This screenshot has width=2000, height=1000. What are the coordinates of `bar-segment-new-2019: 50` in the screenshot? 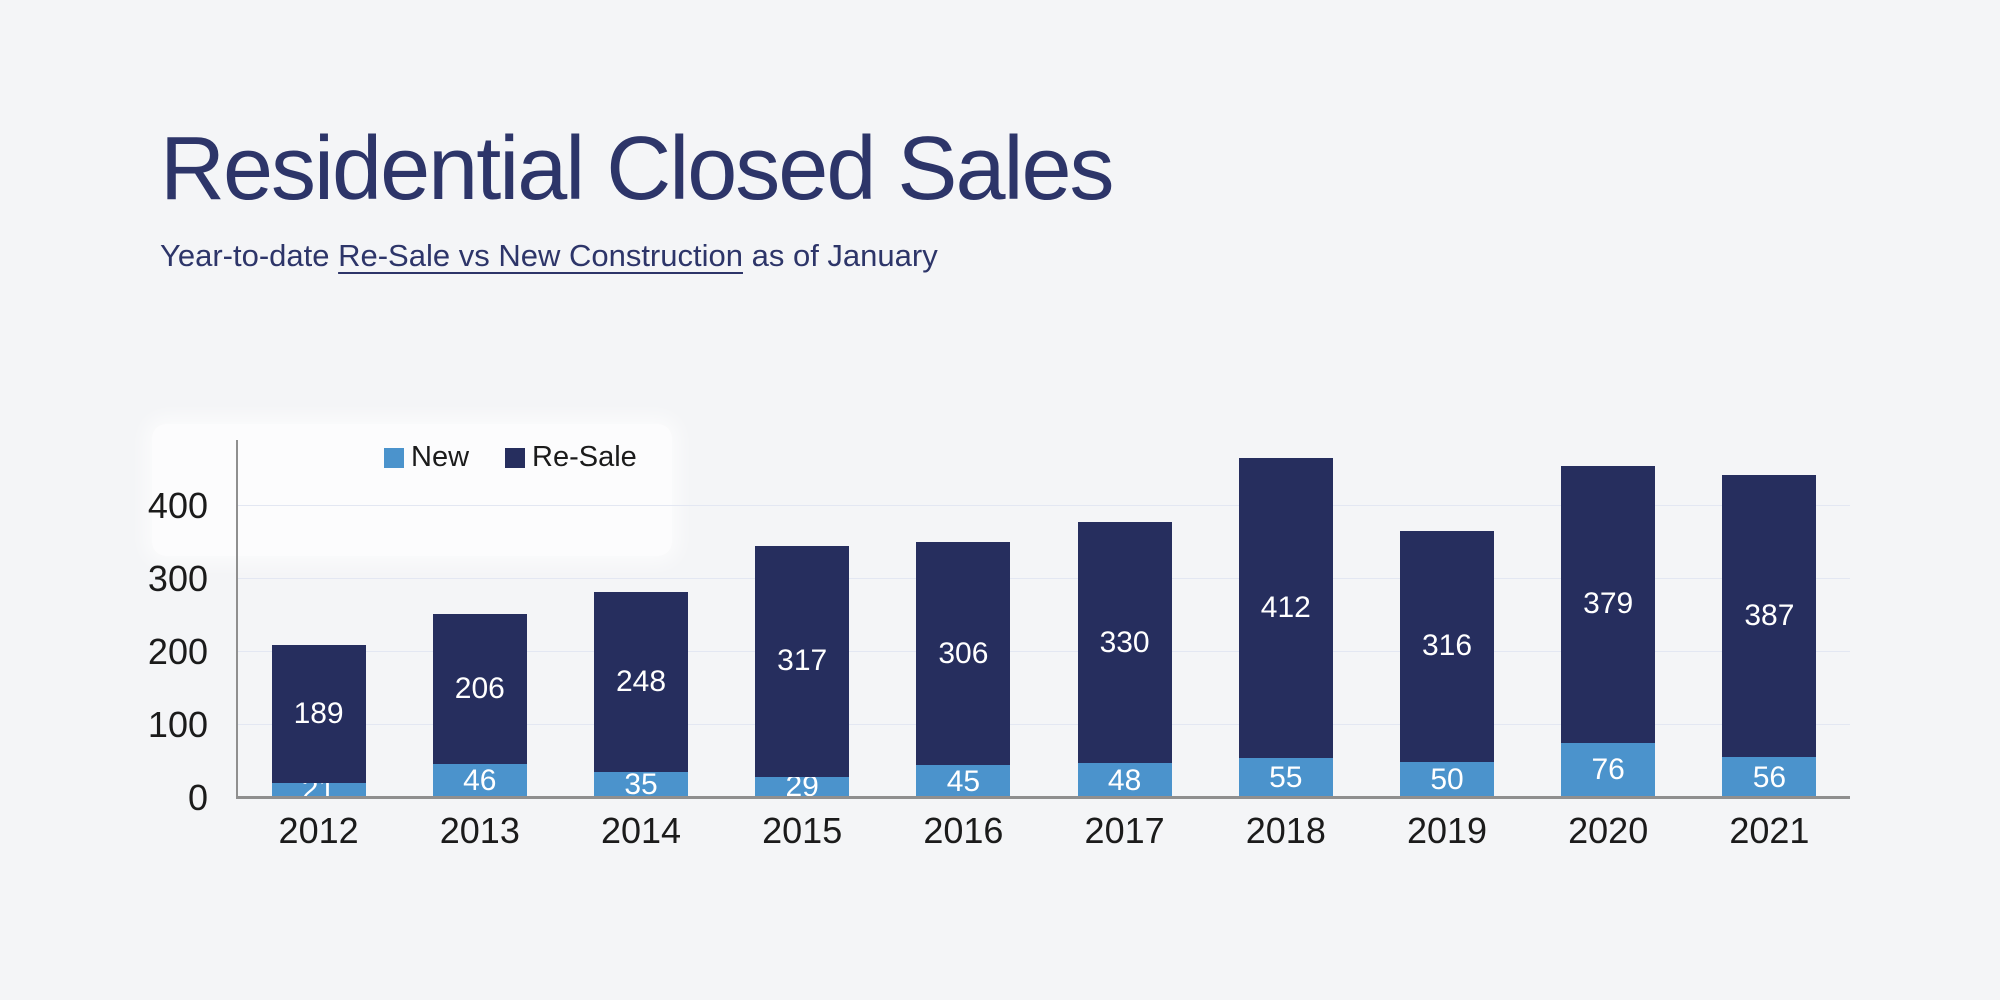 It's located at (1447, 779).